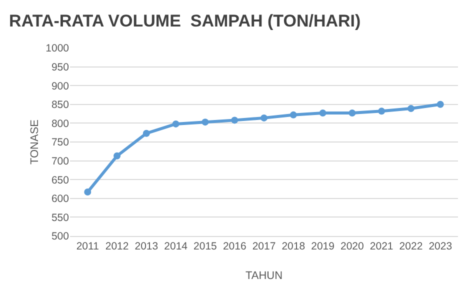 The height and width of the screenshot is (288, 474). What do you see at coordinates (60, 218) in the screenshot?
I see `y-tick-label: 550` at bounding box center [60, 218].